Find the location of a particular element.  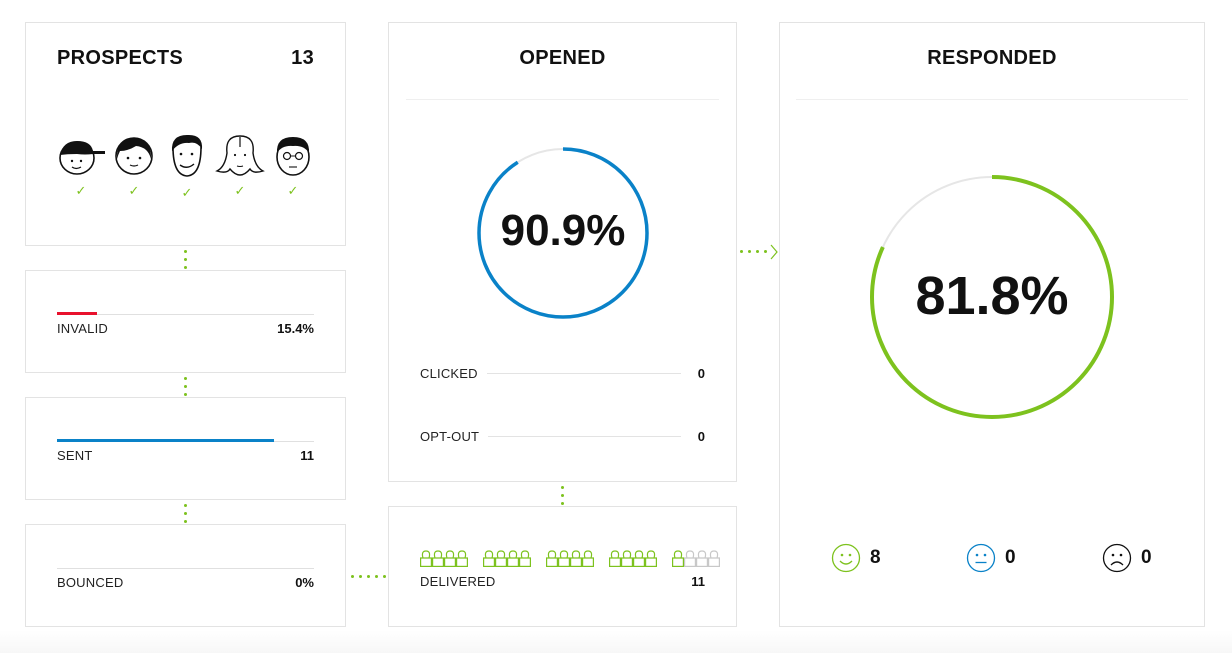

responded-percent: 81.8% is located at coordinates (992, 296).